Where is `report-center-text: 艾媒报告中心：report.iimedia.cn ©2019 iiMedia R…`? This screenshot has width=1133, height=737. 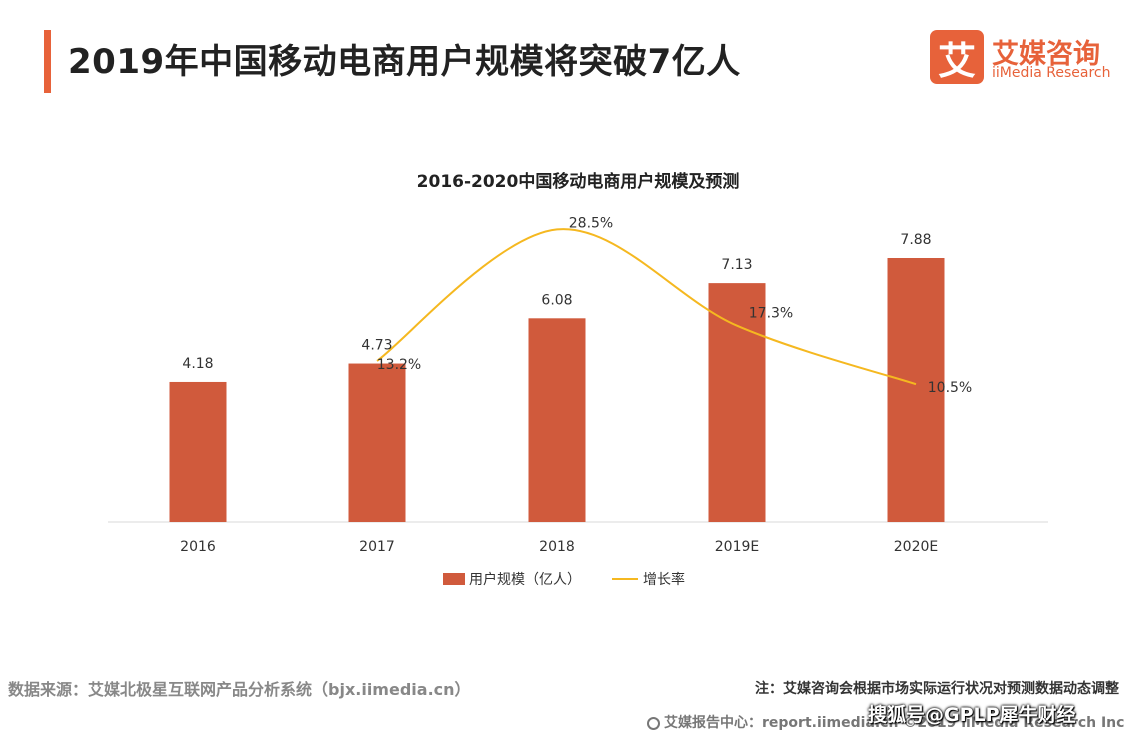 report-center-text: 艾媒报告中心：report.iimedia.cn ©2019 iiMedia R… is located at coordinates (894, 723).